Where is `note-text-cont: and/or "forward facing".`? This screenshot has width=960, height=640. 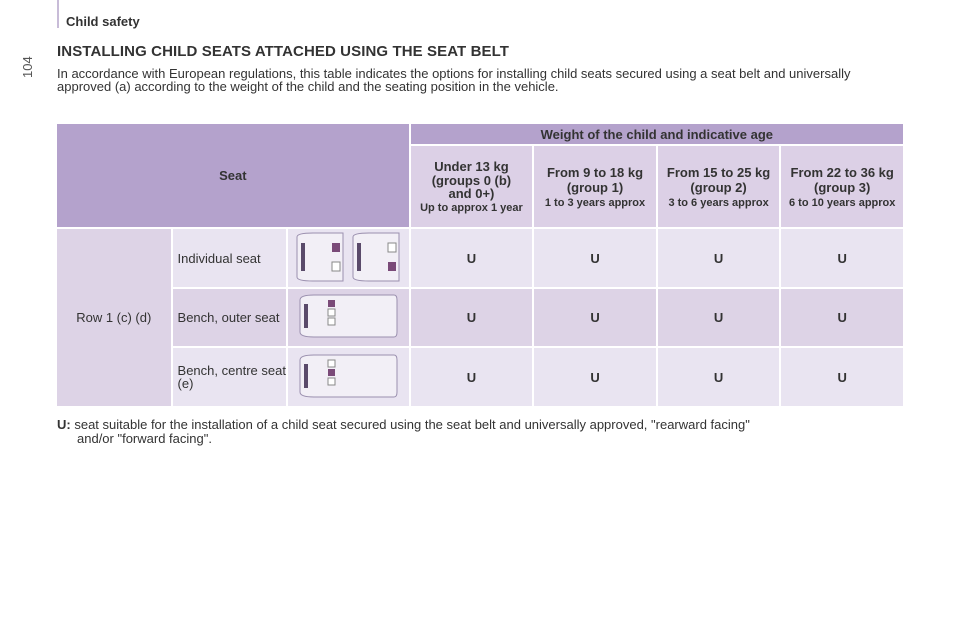
note-text-cont: and/or "forward facing". is located at coordinates (144, 438).